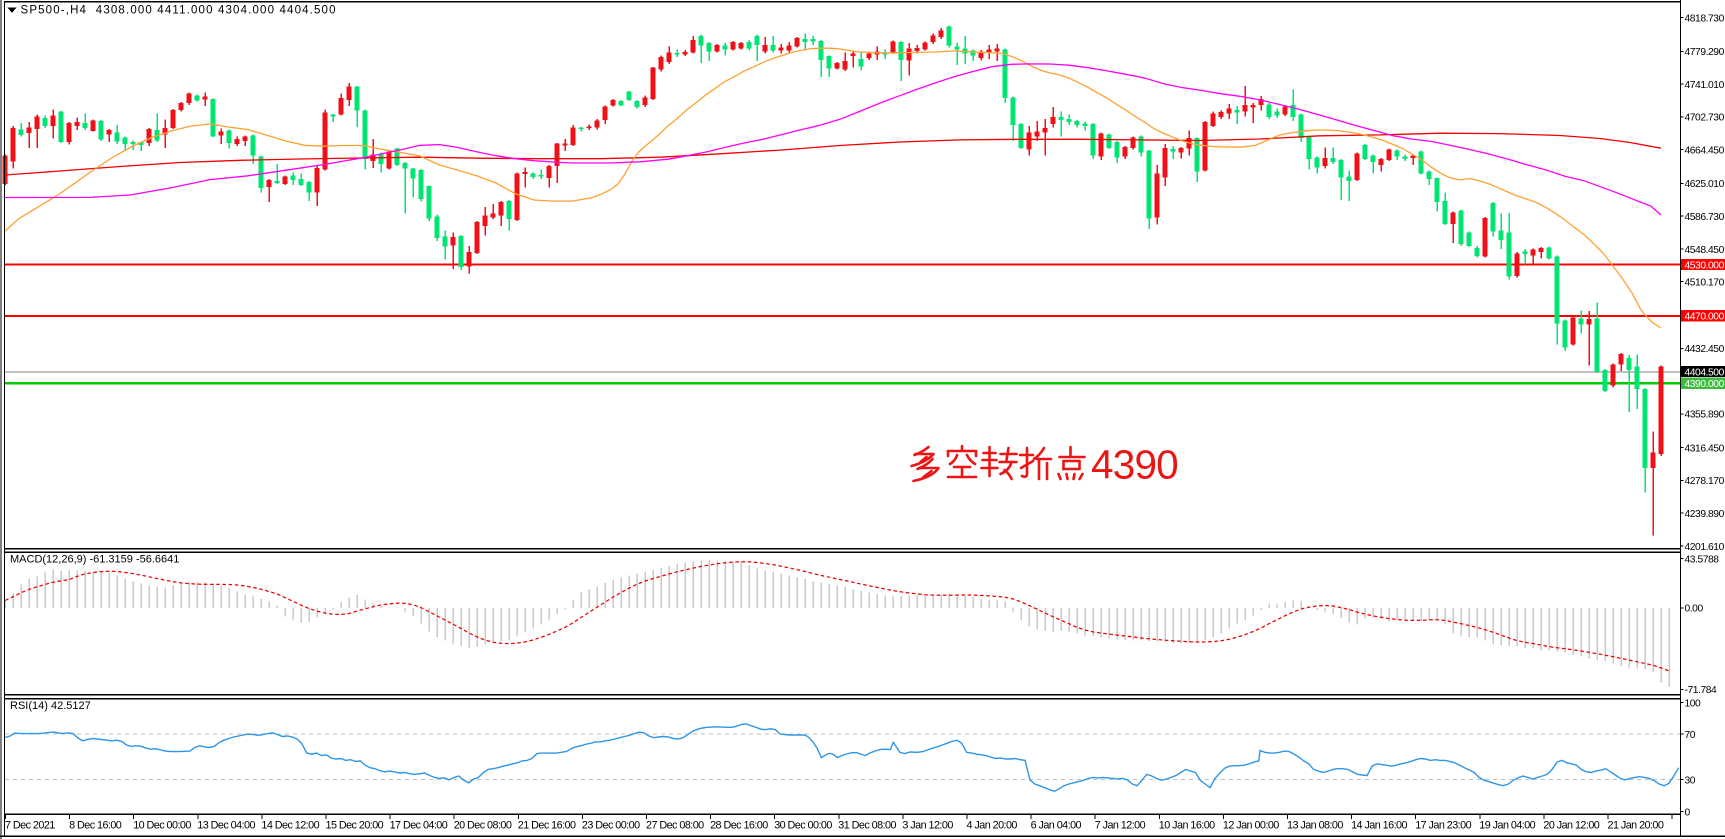  What do you see at coordinates (1705, 514) in the screenshot?
I see `svg-text: 4239.890` at bounding box center [1705, 514].